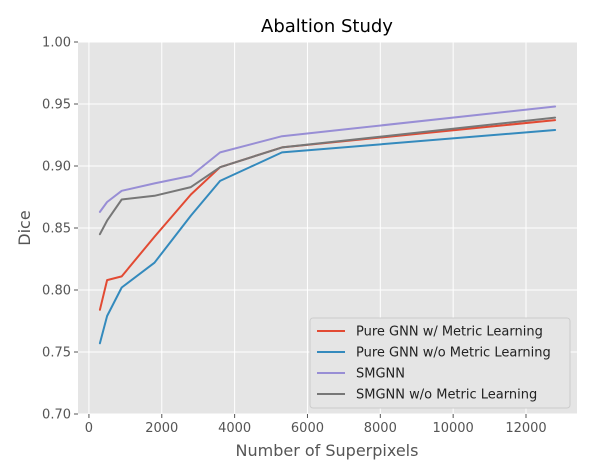 Image resolution: width=597 pixels, height=463 pixels. Describe the element at coordinates (452, 428) in the screenshot. I see `x-tick-label: 10000` at that location.